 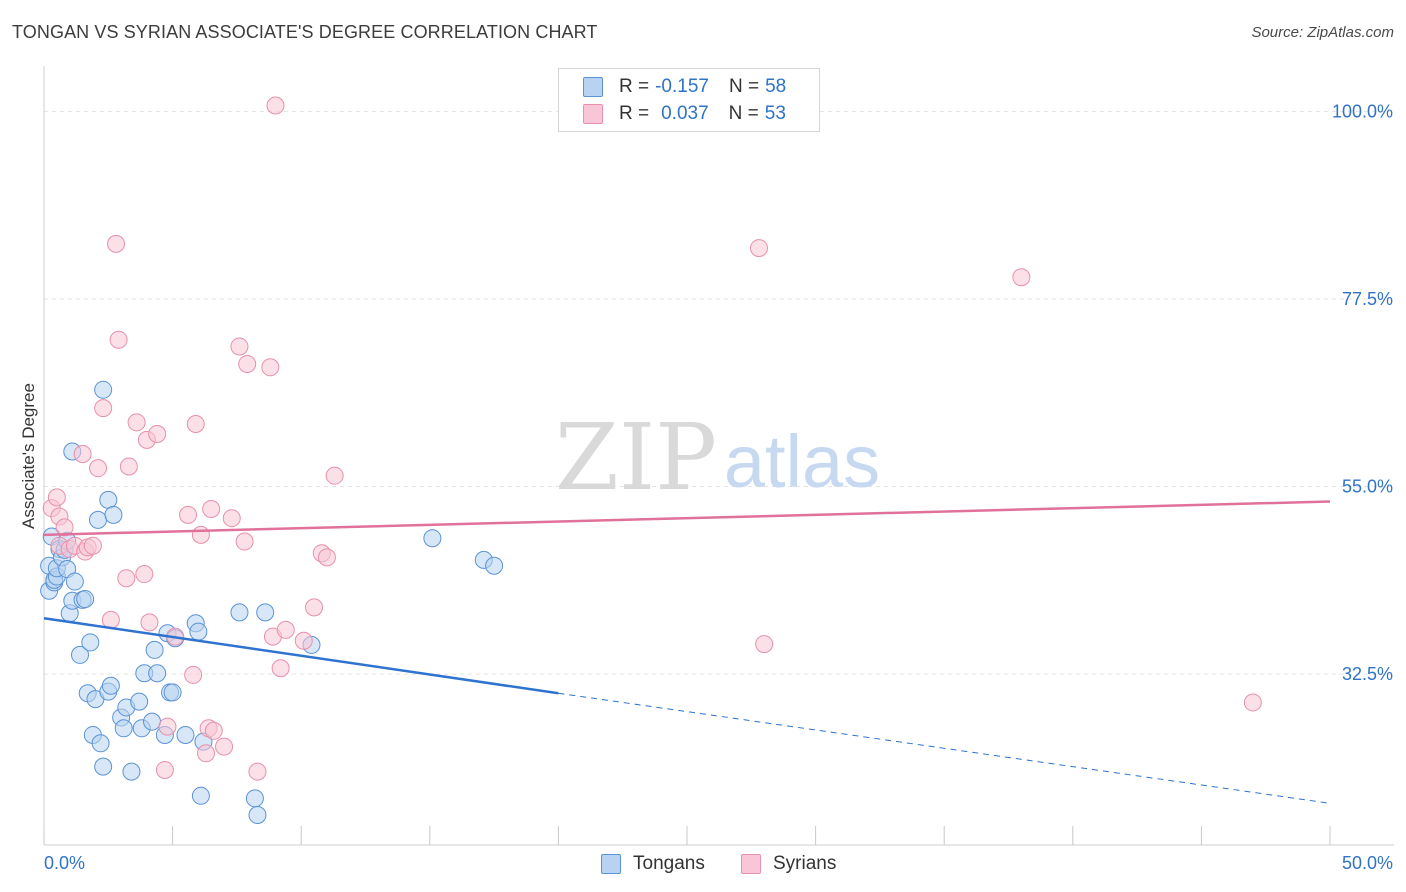 I want to click on watermark-zip: ZIP, so click(x=636, y=457).